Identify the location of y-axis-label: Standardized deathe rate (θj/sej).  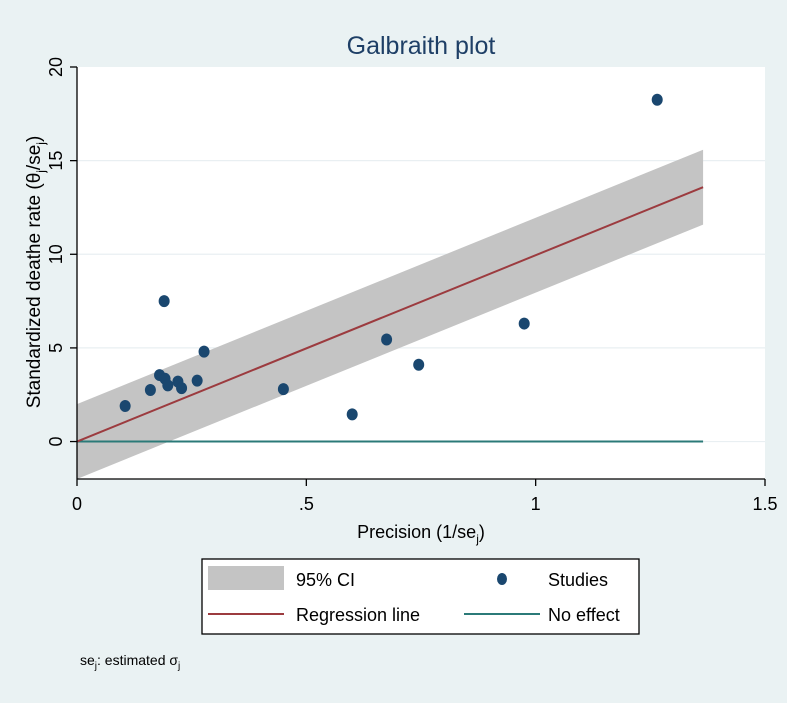
(36, 272).